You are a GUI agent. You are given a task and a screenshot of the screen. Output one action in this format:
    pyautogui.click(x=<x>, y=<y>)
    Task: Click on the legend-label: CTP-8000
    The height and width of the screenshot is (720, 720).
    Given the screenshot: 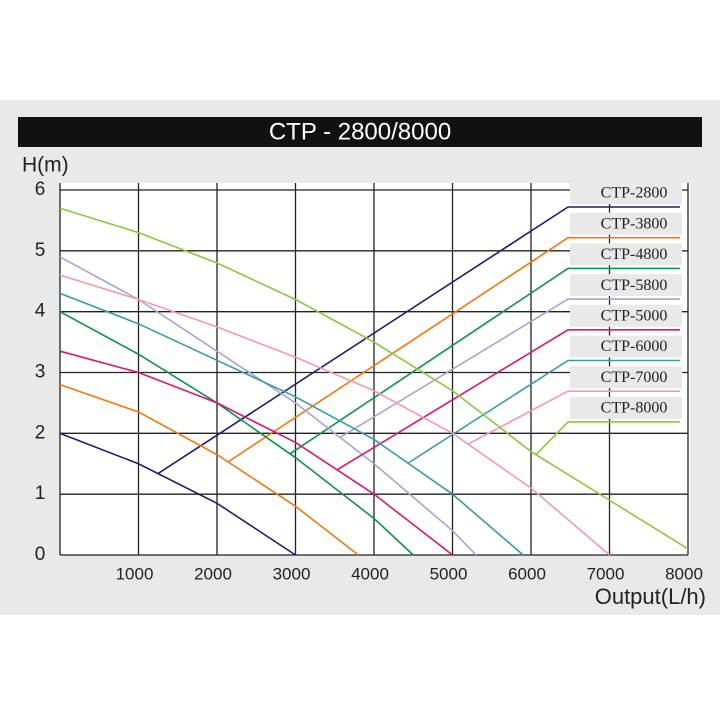 What is the action you would take?
    pyautogui.click(x=634, y=408)
    